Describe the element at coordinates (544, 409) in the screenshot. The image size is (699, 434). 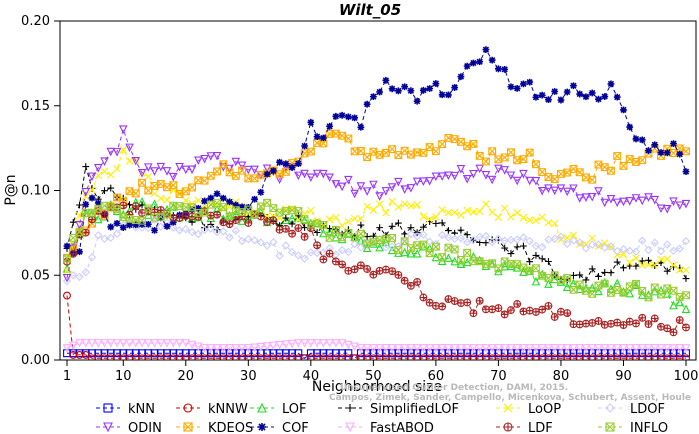
I see `legend-label: LoOP` at that location.